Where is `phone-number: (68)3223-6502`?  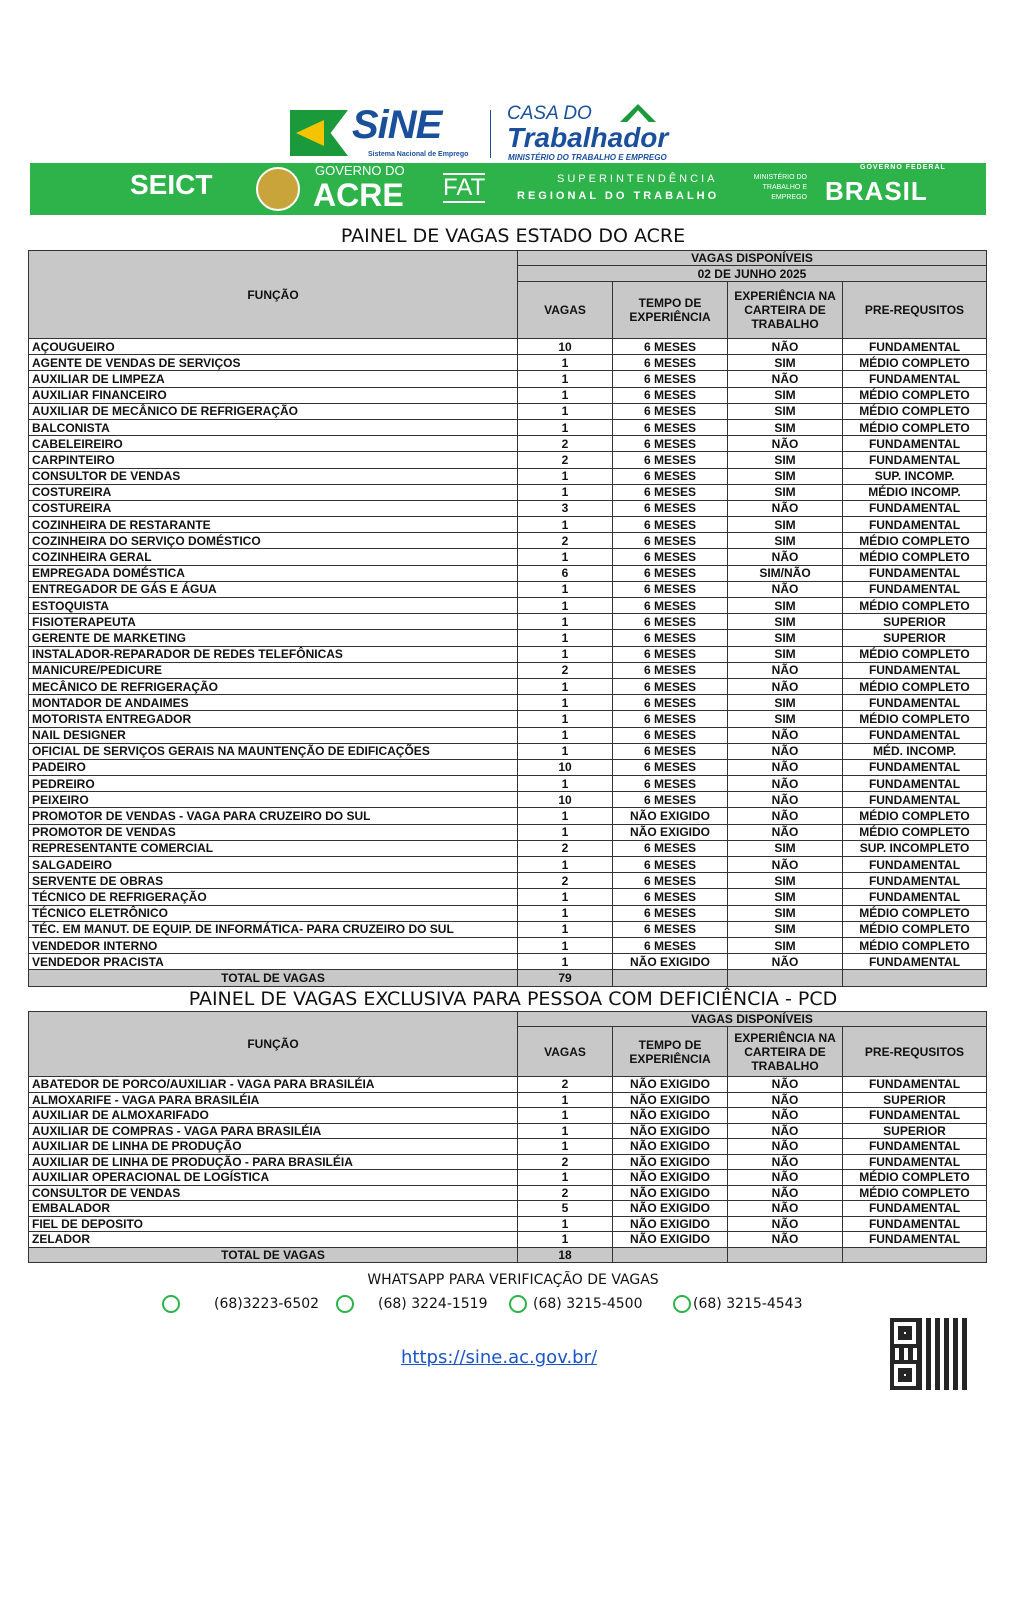
phone-number: (68)3223-6502 is located at coordinates (267, 1304).